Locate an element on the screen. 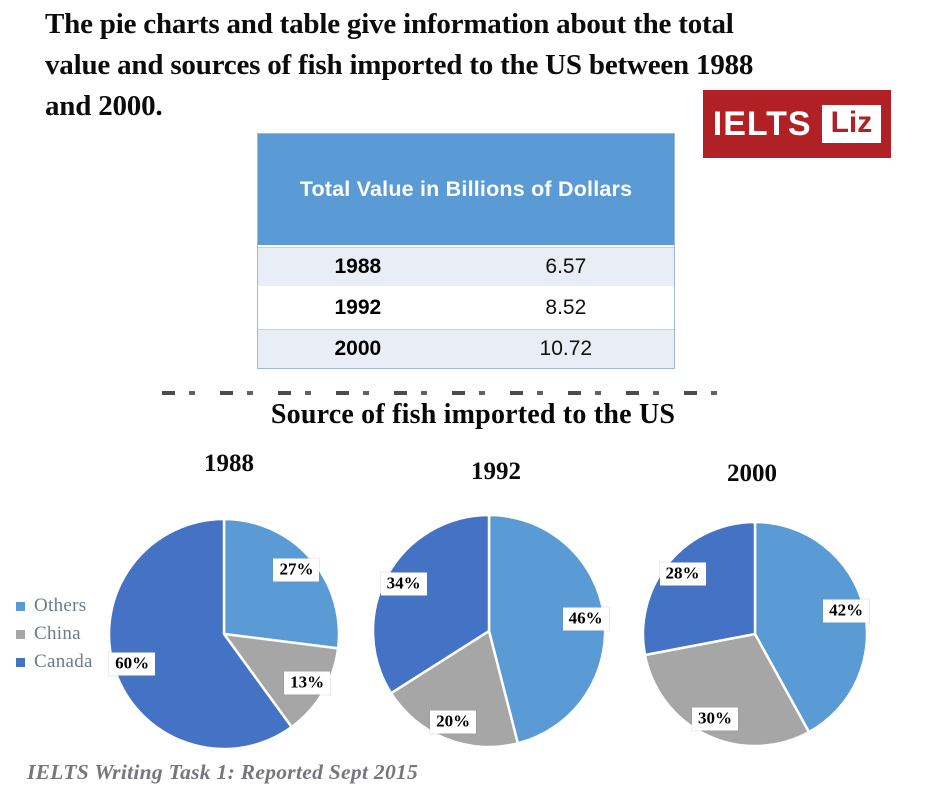 This screenshot has height=803, width=929. prompt-line-3: and 2000. is located at coordinates (104, 106).